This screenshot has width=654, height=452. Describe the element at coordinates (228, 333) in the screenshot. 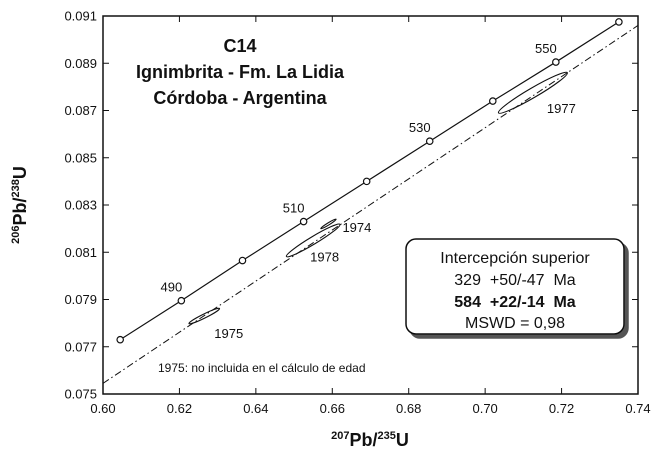

I see `ellipse-label-1975: 1975` at that location.